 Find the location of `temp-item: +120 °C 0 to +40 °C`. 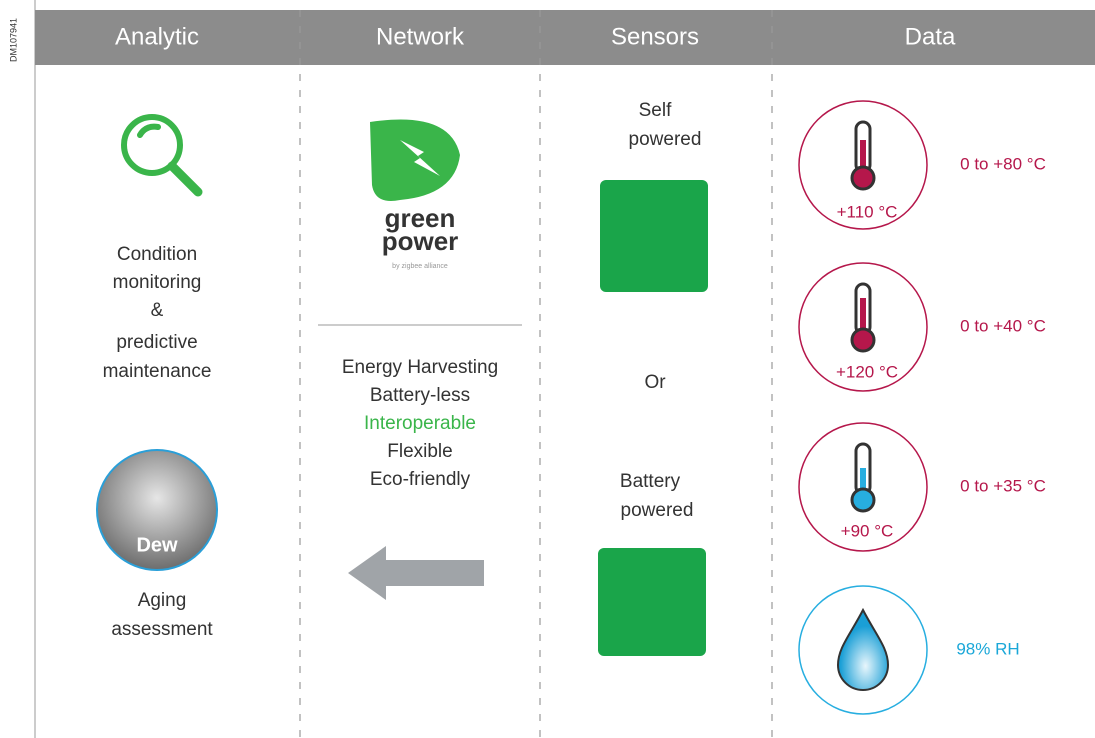

temp-item: +120 °C 0 to +40 °C is located at coordinates (922, 327).